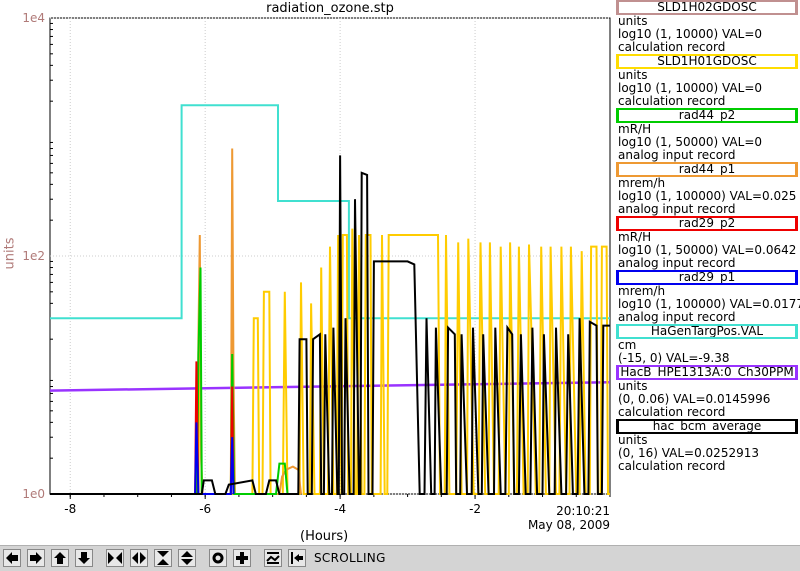  What do you see at coordinates (324, 536) in the screenshot?
I see `x-axis-label: (Hours)` at bounding box center [324, 536].